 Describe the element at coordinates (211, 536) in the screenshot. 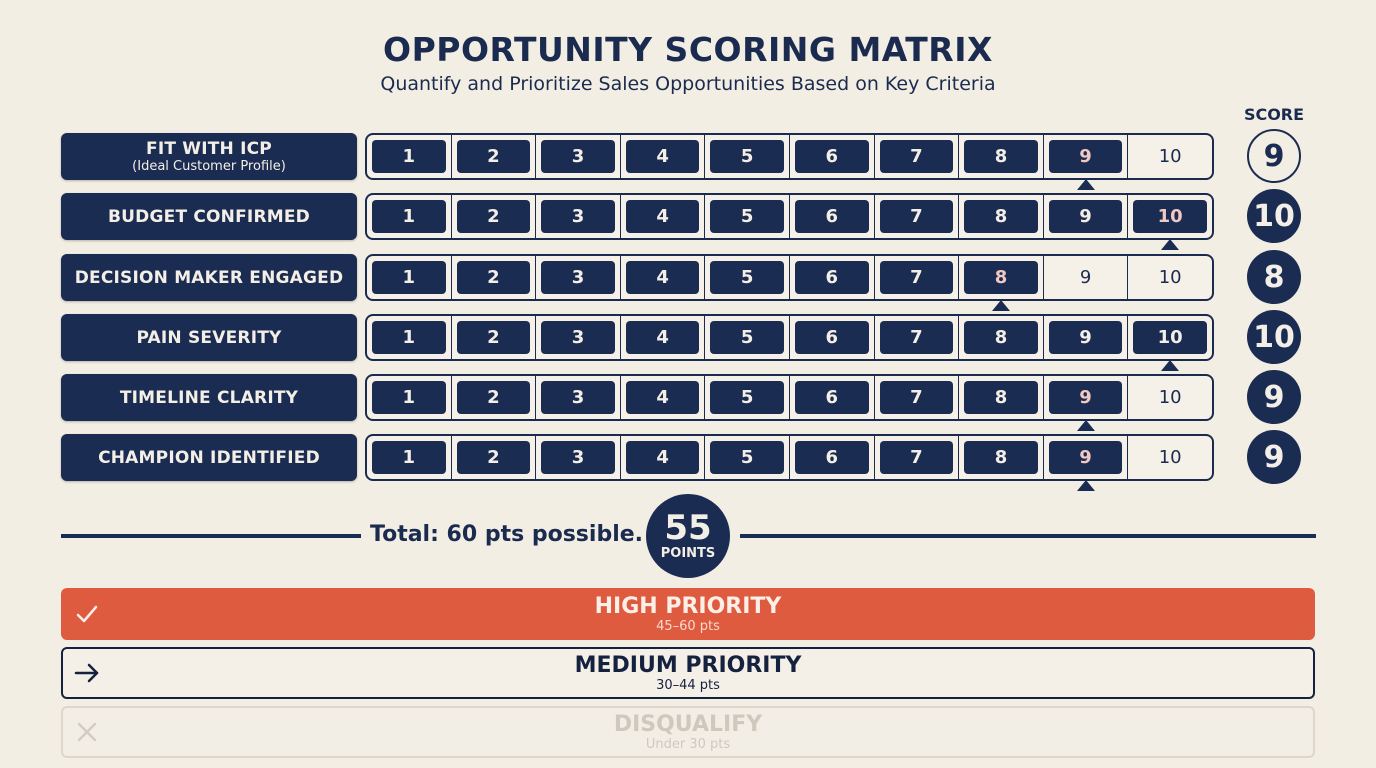

I see `divider-line-left` at that location.